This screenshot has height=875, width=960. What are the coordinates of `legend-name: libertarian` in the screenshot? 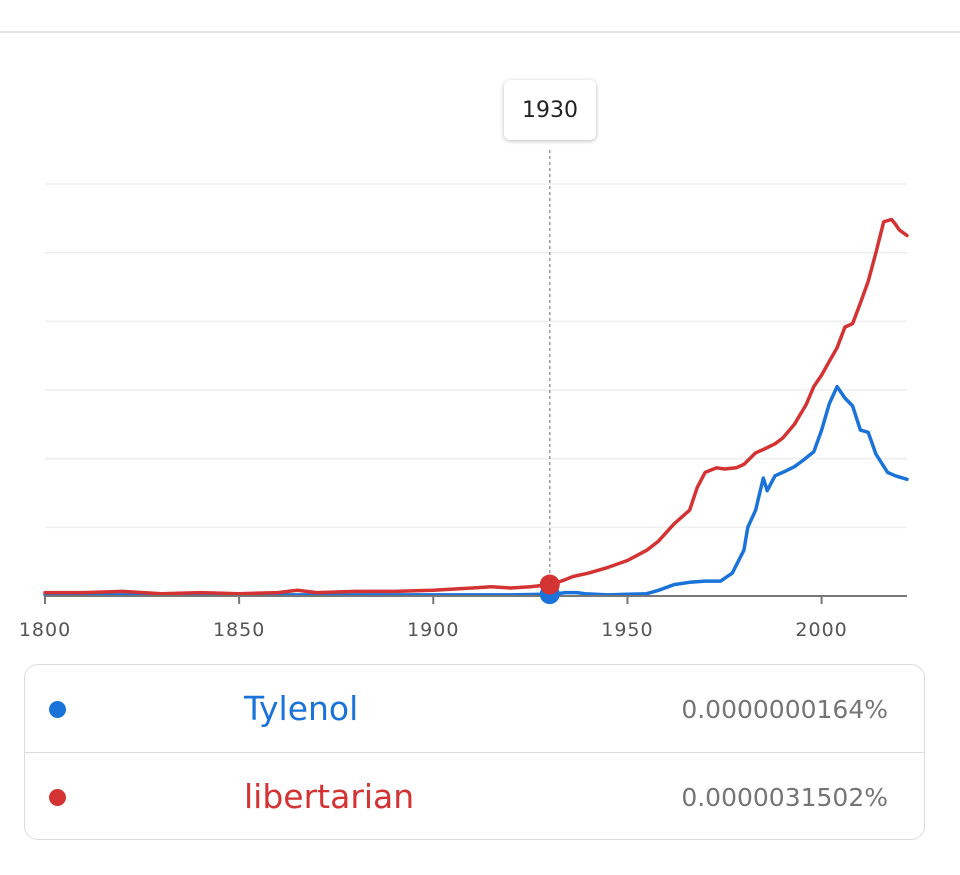 It's located at (329, 796).